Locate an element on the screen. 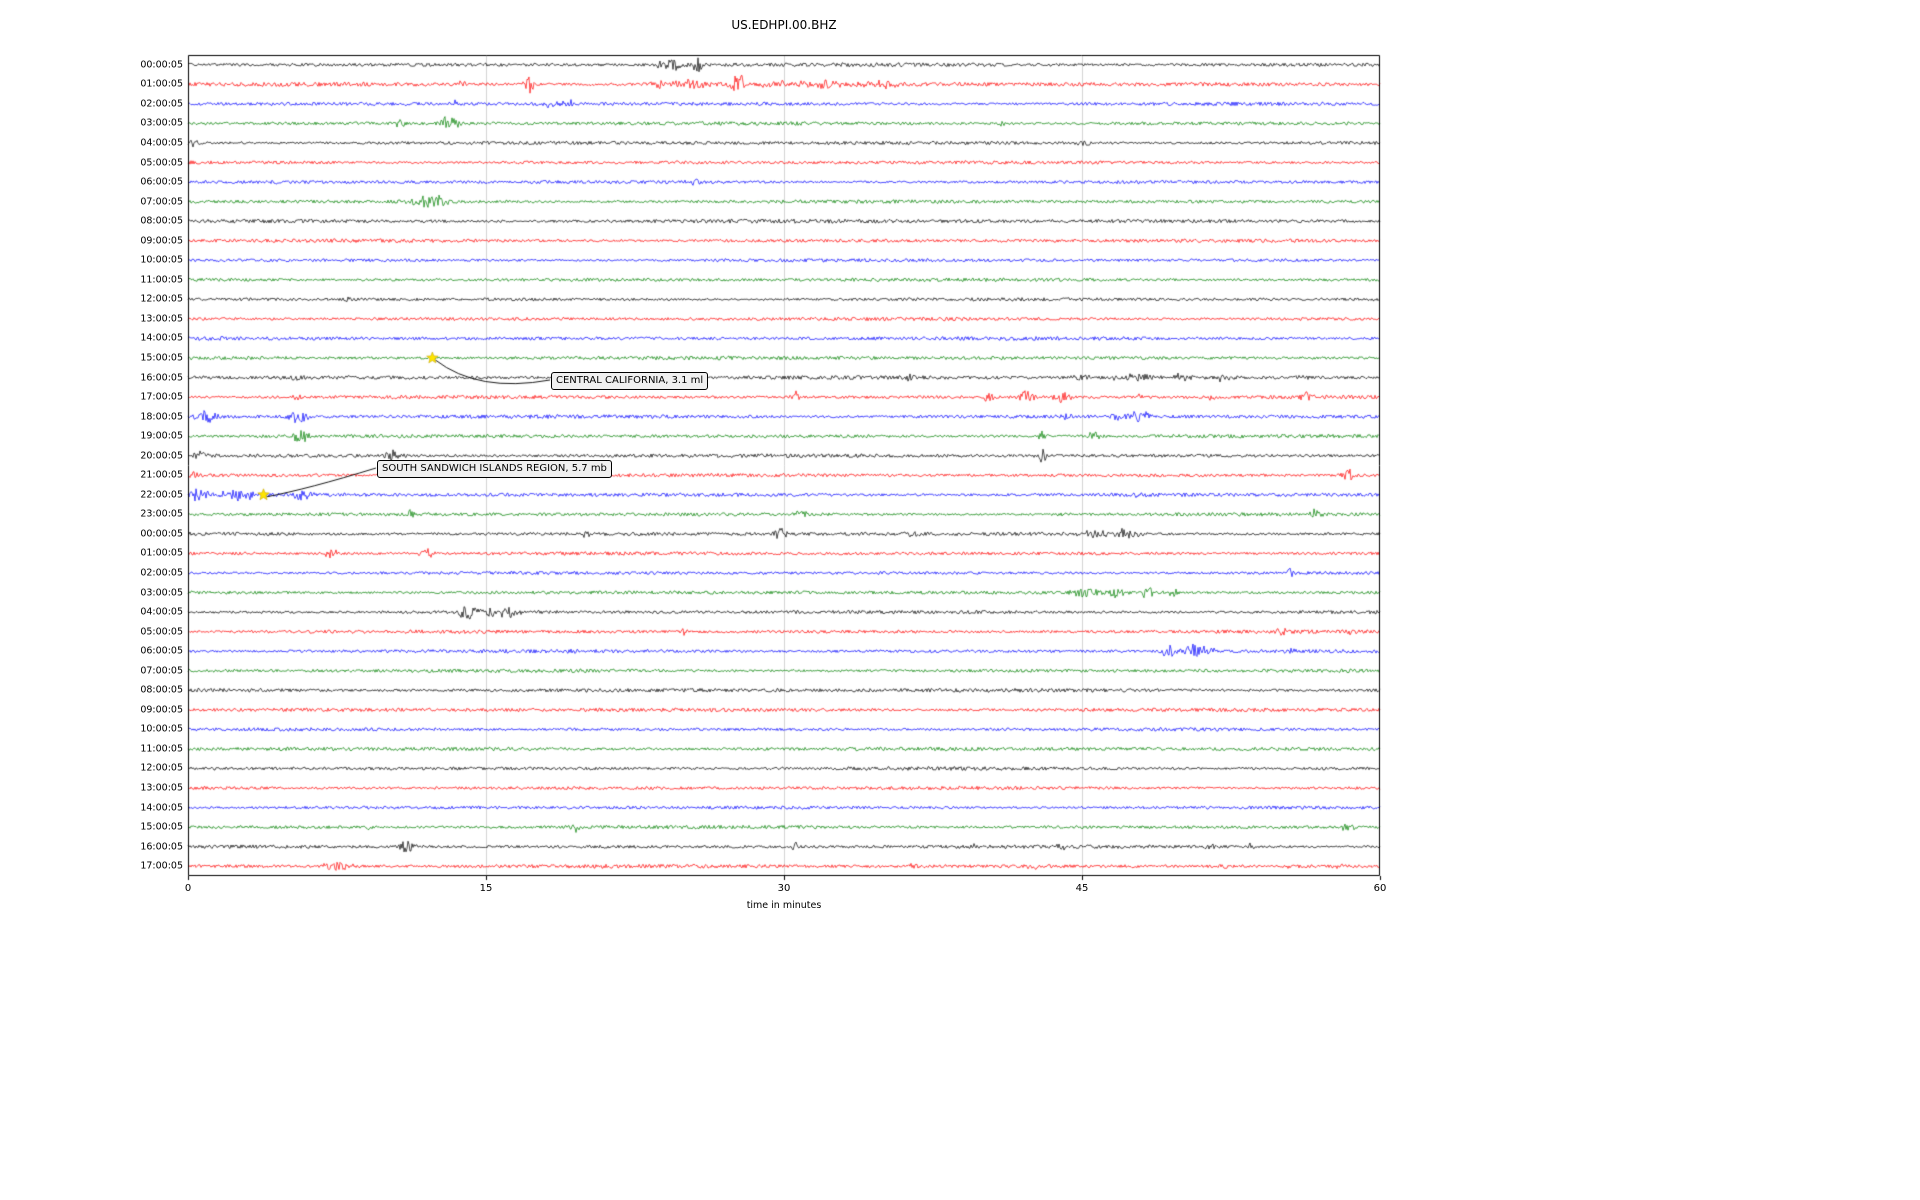 The width and height of the screenshot is (1920, 1200). row-label: 19:00:05 is located at coordinates (161, 436).